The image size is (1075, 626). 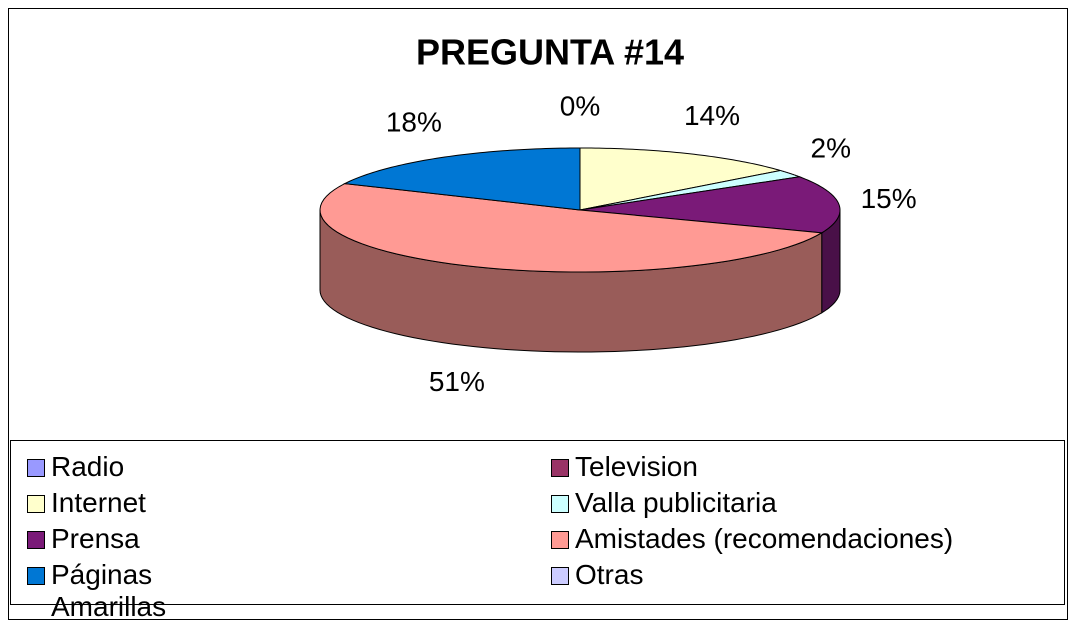 I want to click on legend-label: Prensa, so click(x=95, y=538).